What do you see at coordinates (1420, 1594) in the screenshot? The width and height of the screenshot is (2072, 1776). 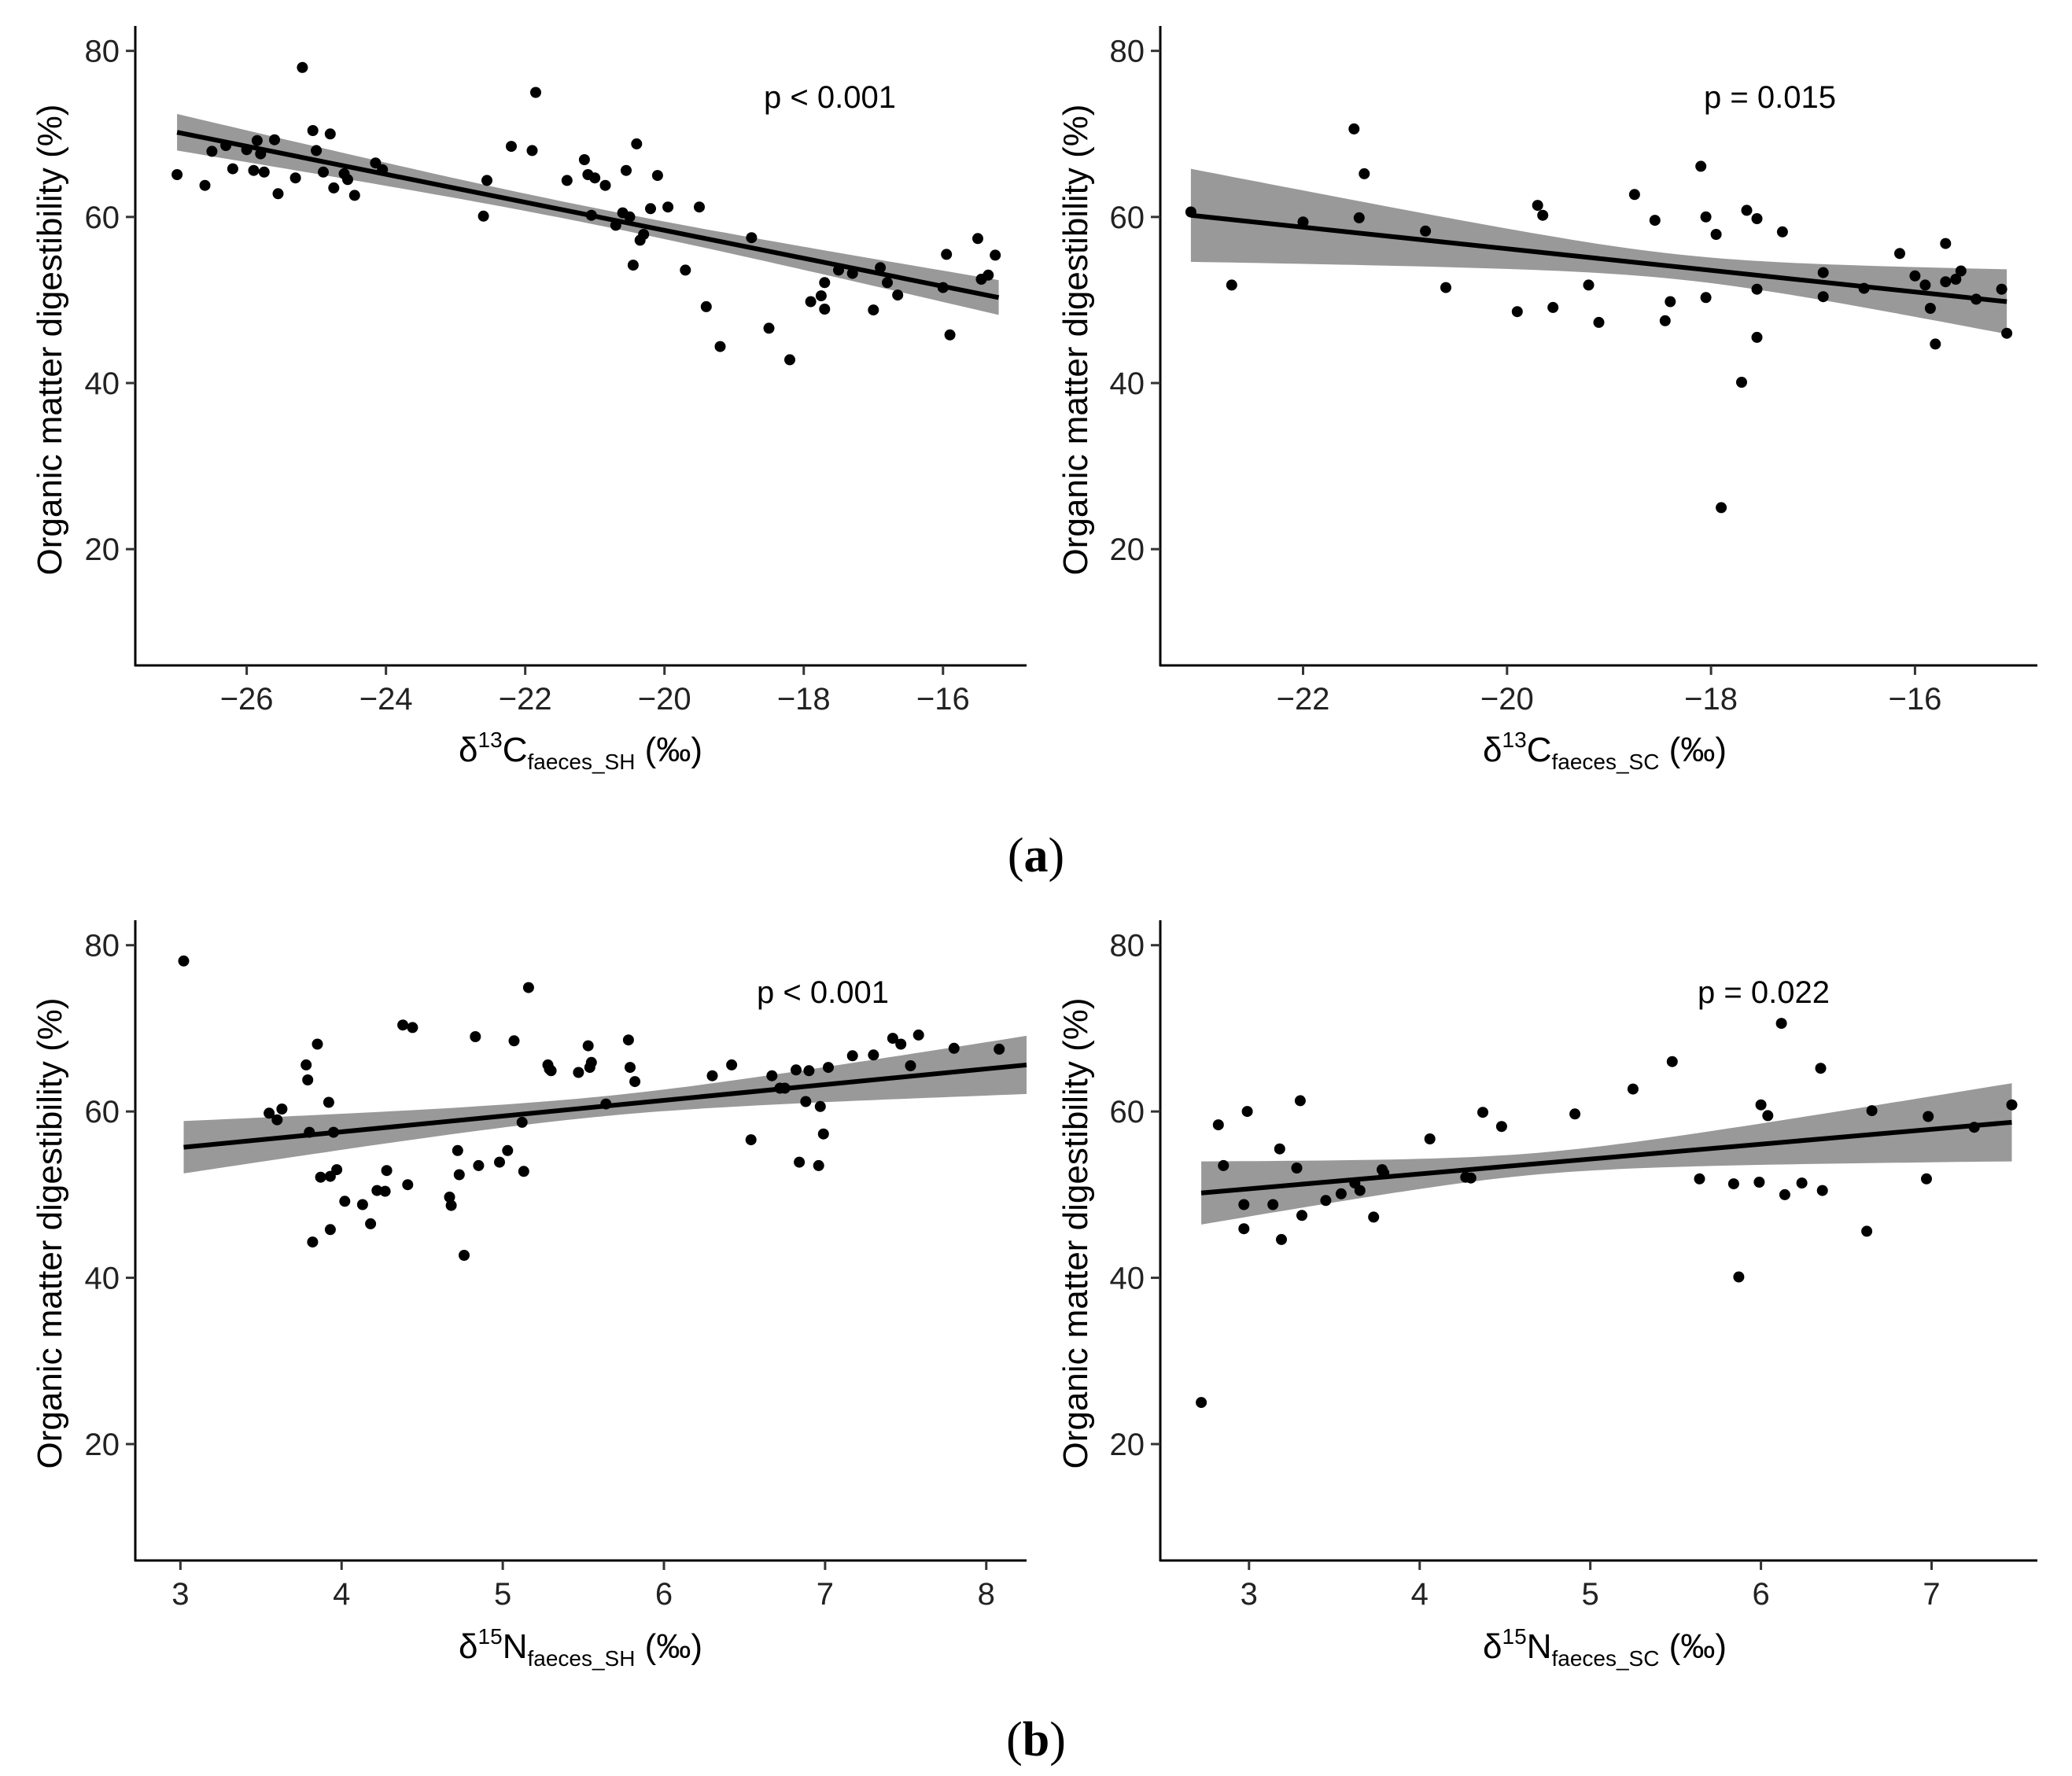 I see `x-tick-label: 4` at bounding box center [1420, 1594].